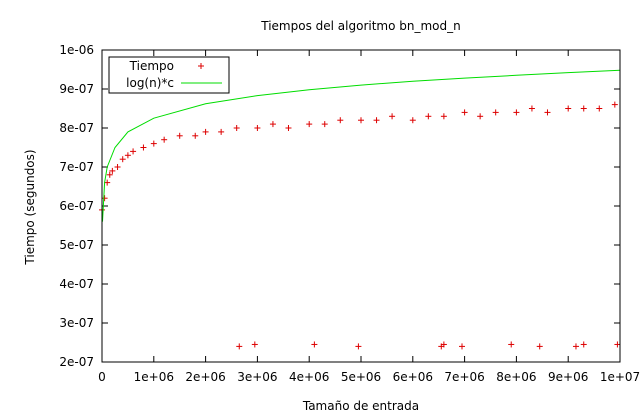  I want to click on x-tick-label: 1e+06, so click(154, 377).